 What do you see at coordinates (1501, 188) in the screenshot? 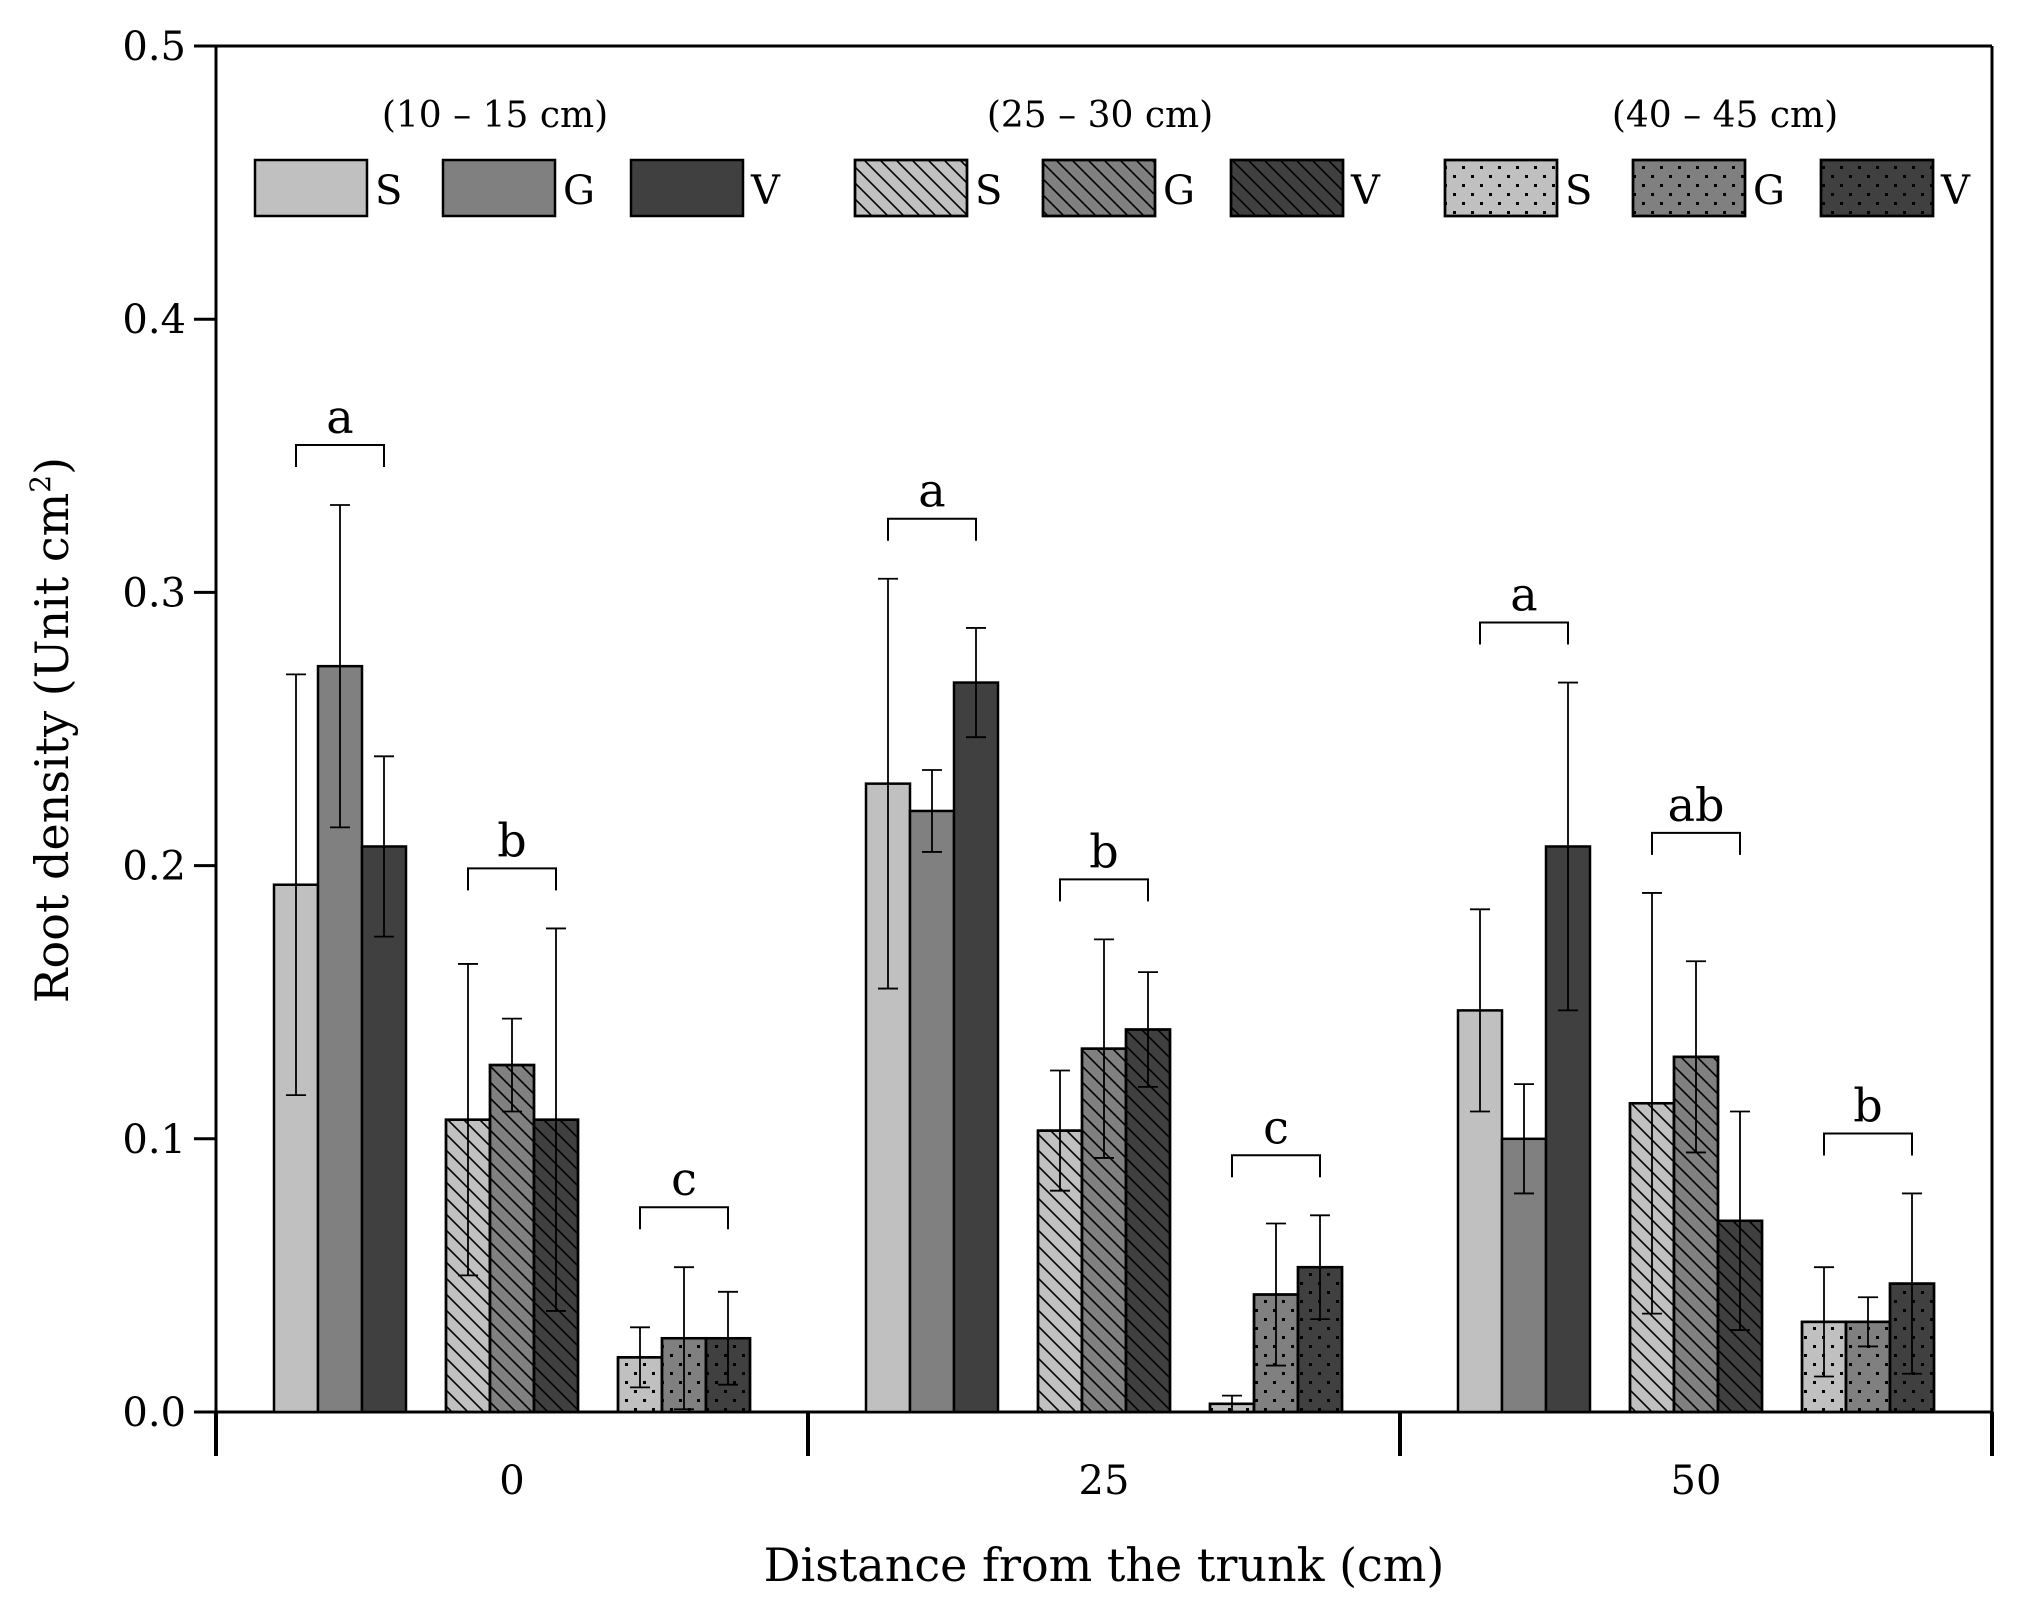
I see `legend-swatch-deep-s-pattern` at bounding box center [1501, 188].